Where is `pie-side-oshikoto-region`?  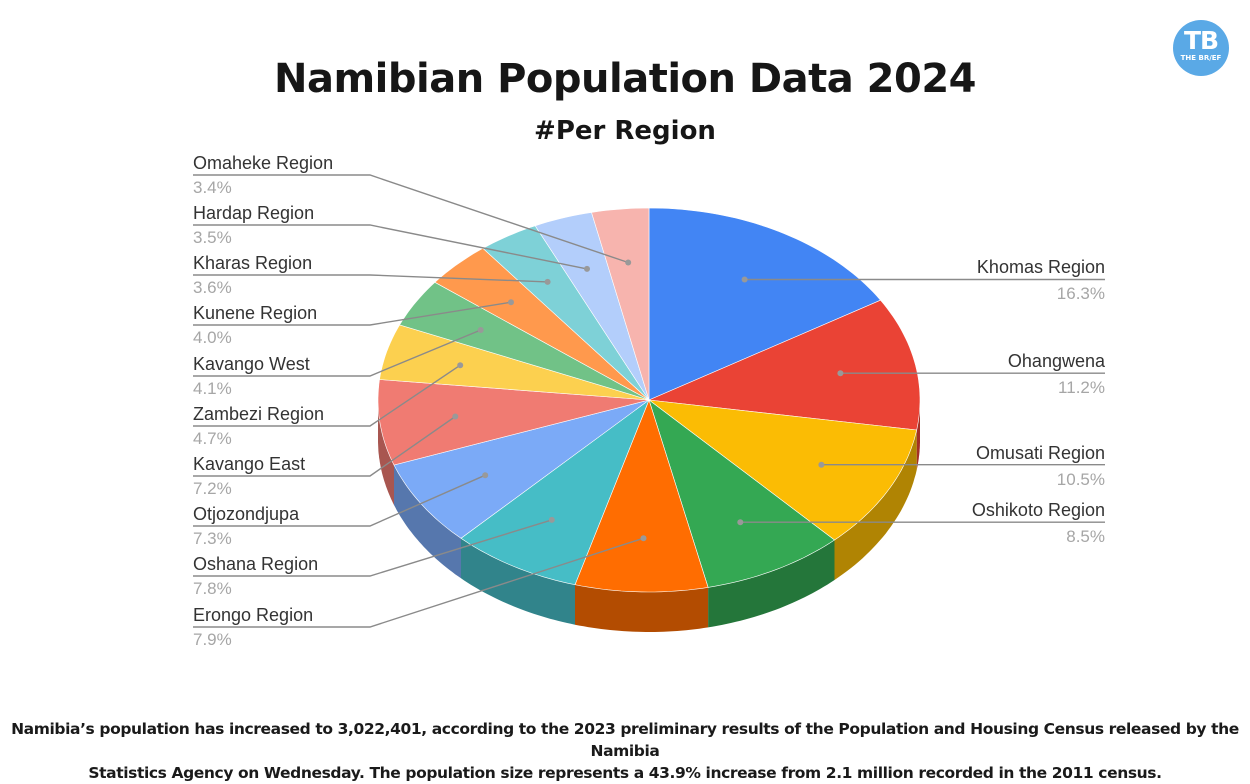 pie-side-oshikoto-region is located at coordinates (771, 584).